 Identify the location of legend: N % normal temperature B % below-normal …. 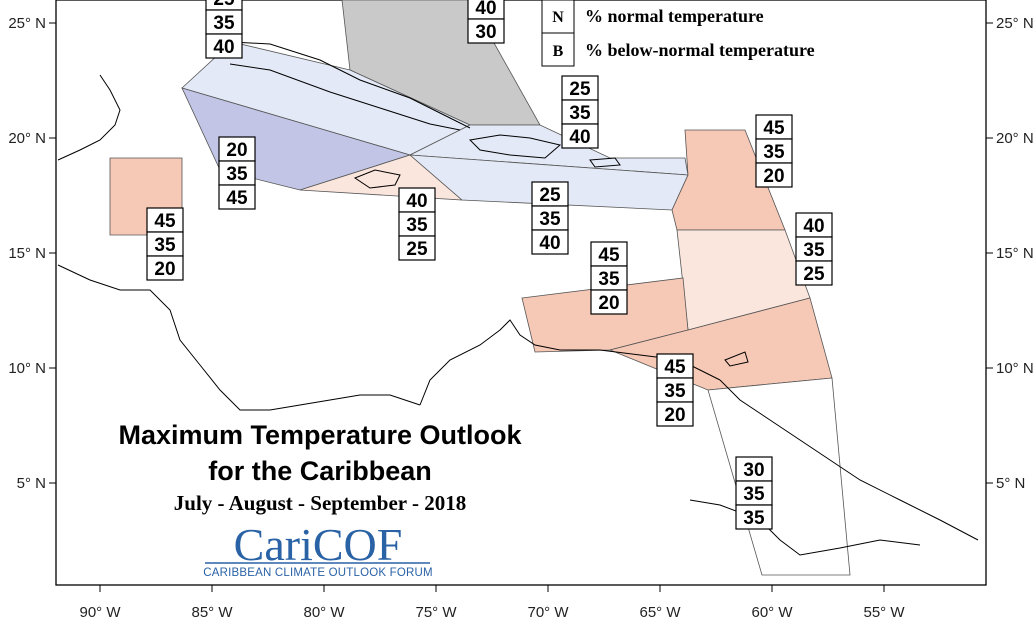
(678, 33).